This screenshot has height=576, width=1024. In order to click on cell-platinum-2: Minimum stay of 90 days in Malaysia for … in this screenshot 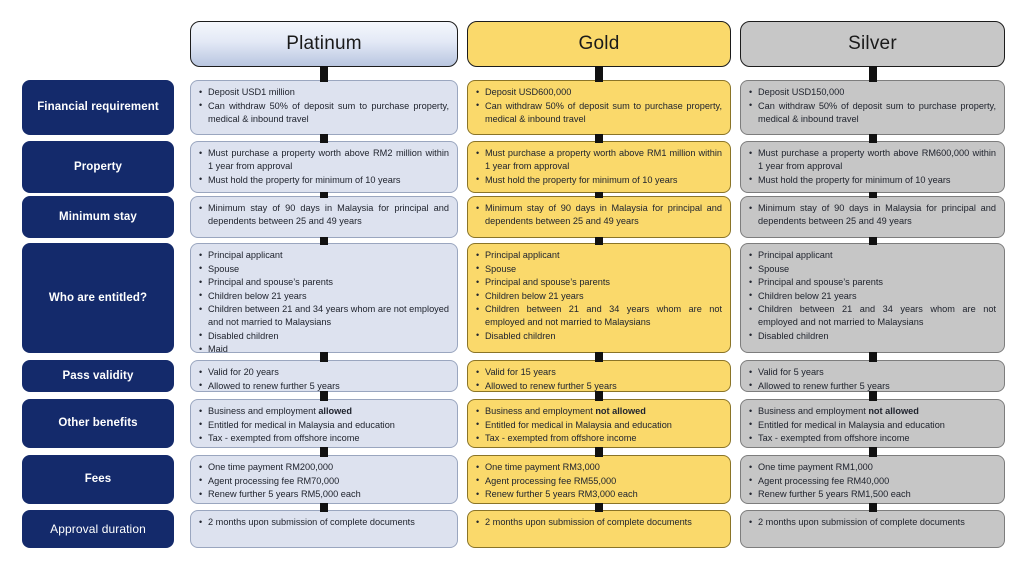, I will do `click(324, 217)`.